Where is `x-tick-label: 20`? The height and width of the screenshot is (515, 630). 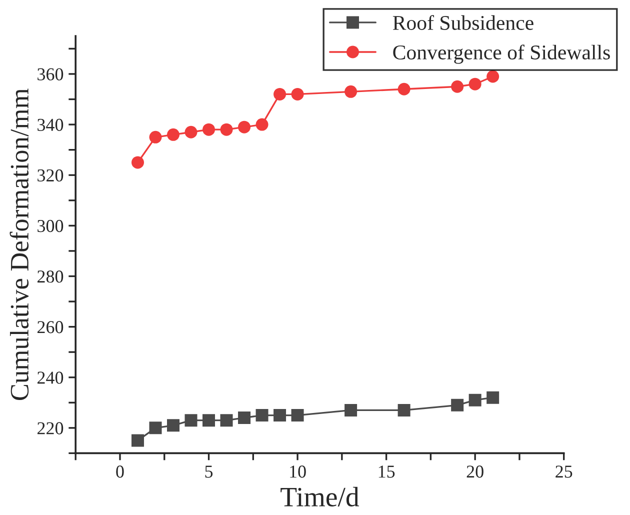
x-tick-label: 20 is located at coordinates (475, 472).